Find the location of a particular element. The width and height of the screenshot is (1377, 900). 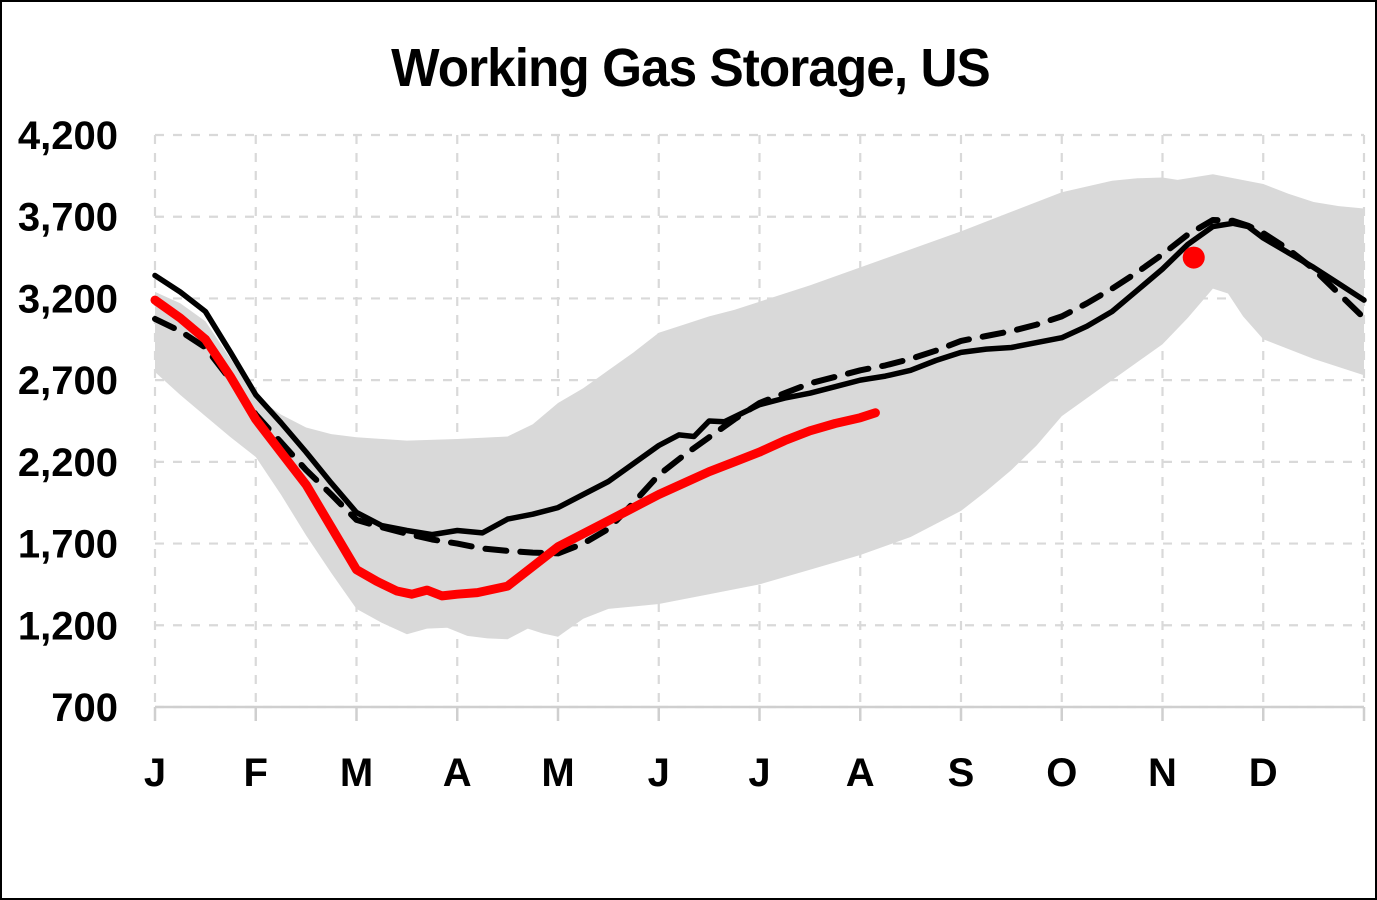

svg-text: 4,200 is located at coordinates (68, 136).